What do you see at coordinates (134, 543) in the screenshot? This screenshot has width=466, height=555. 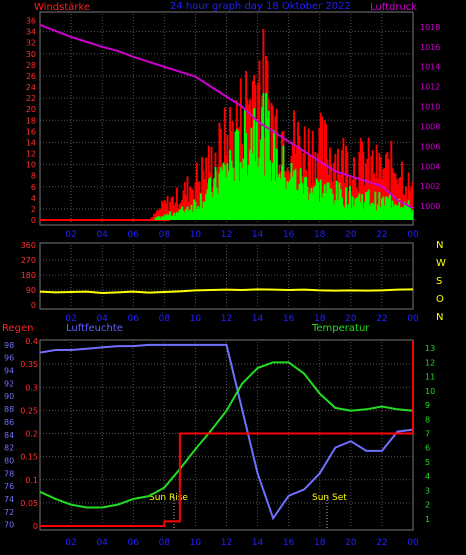 I see `x-tick-label: 06` at bounding box center [134, 543].